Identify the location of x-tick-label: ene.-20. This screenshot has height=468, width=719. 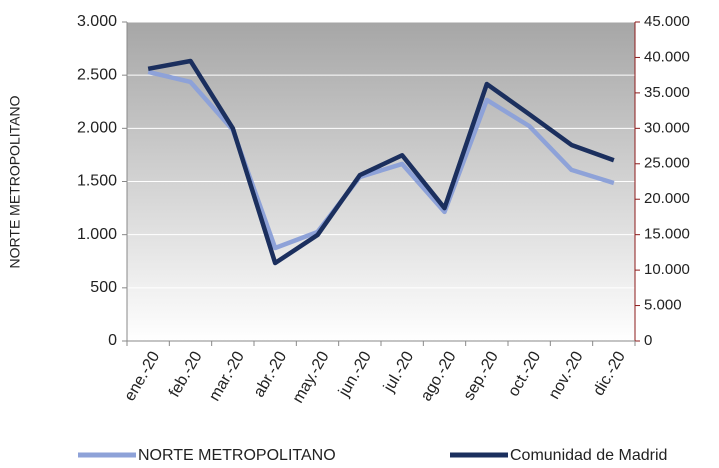
(142, 377).